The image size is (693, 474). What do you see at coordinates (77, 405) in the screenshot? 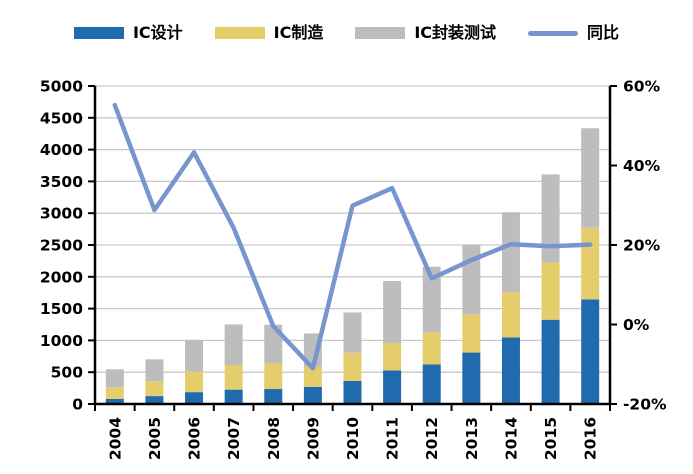
I see `left-axis-tick-label: 0` at bounding box center [77, 405].